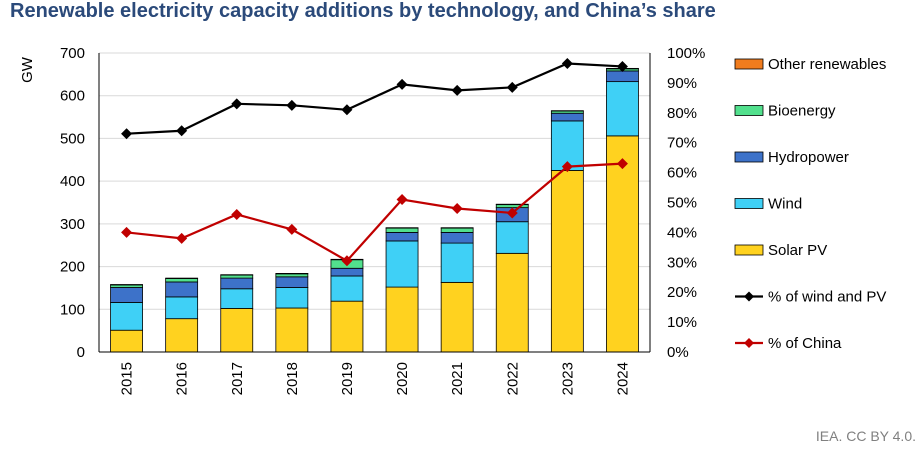  Describe the element at coordinates (682, 322) in the screenshot. I see `y2-tick-label: 10%` at that location.